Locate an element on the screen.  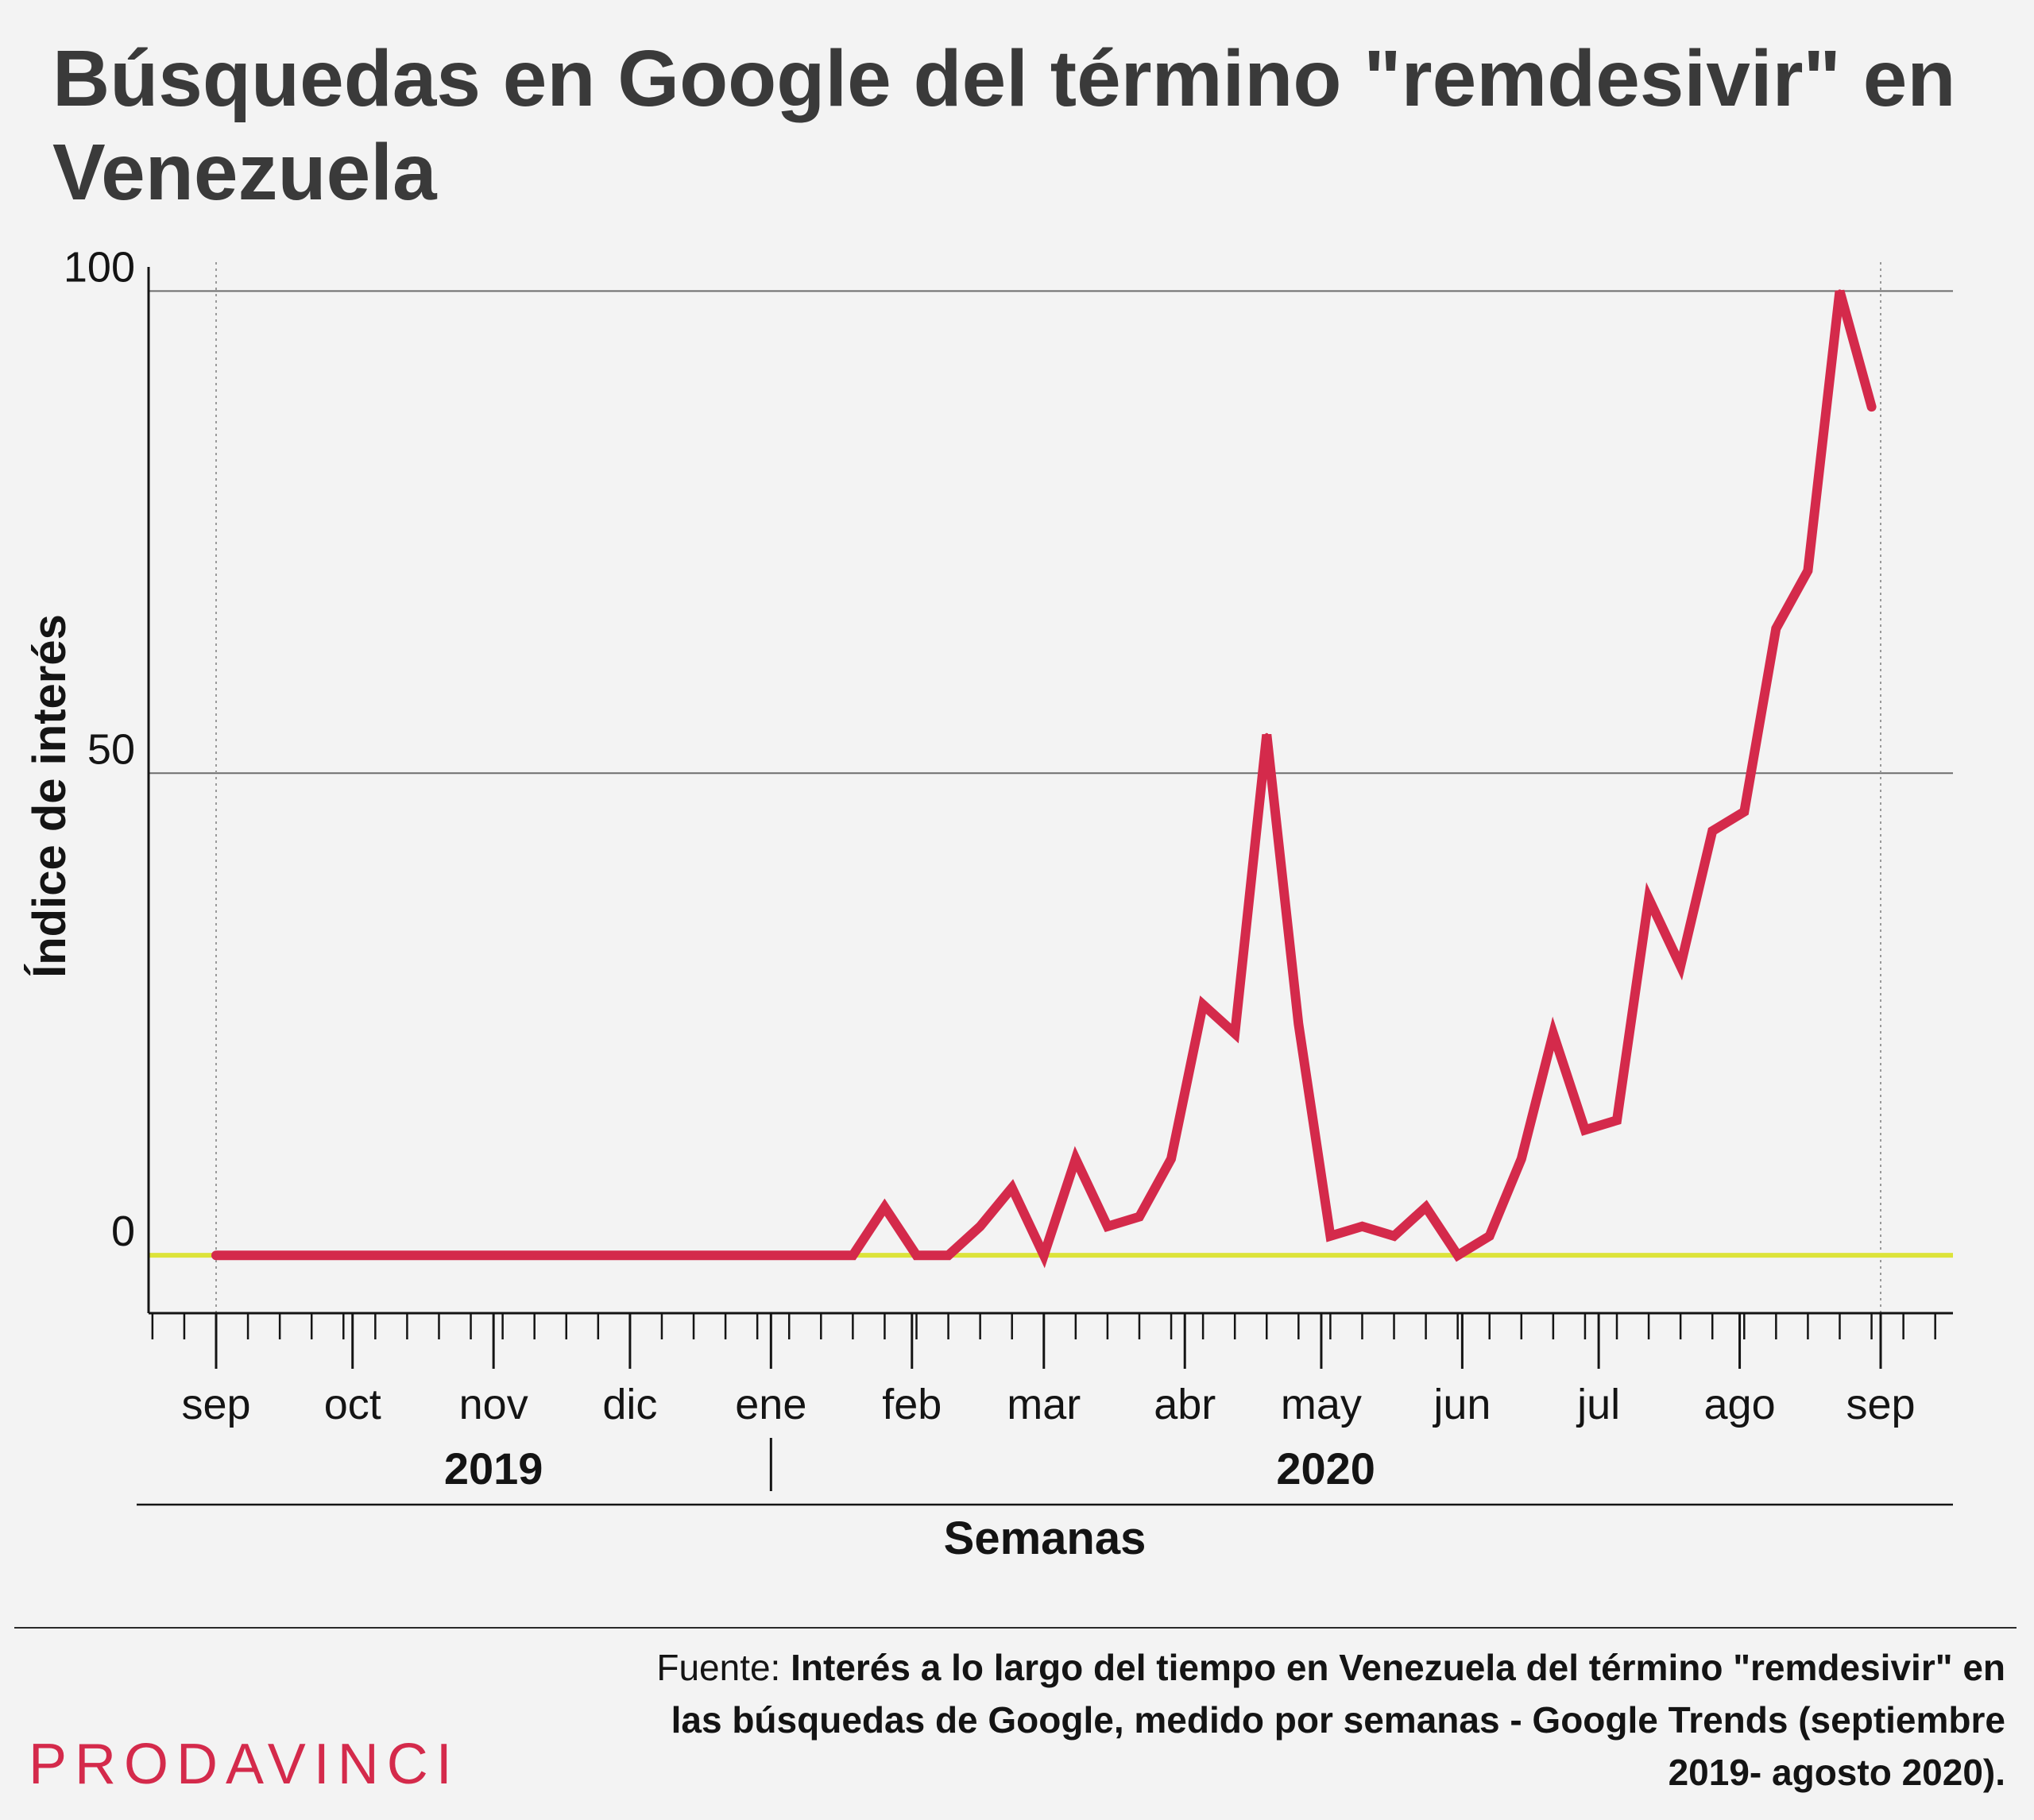
prodavinci-logo: PRODAVINCI is located at coordinates (244, 1764).